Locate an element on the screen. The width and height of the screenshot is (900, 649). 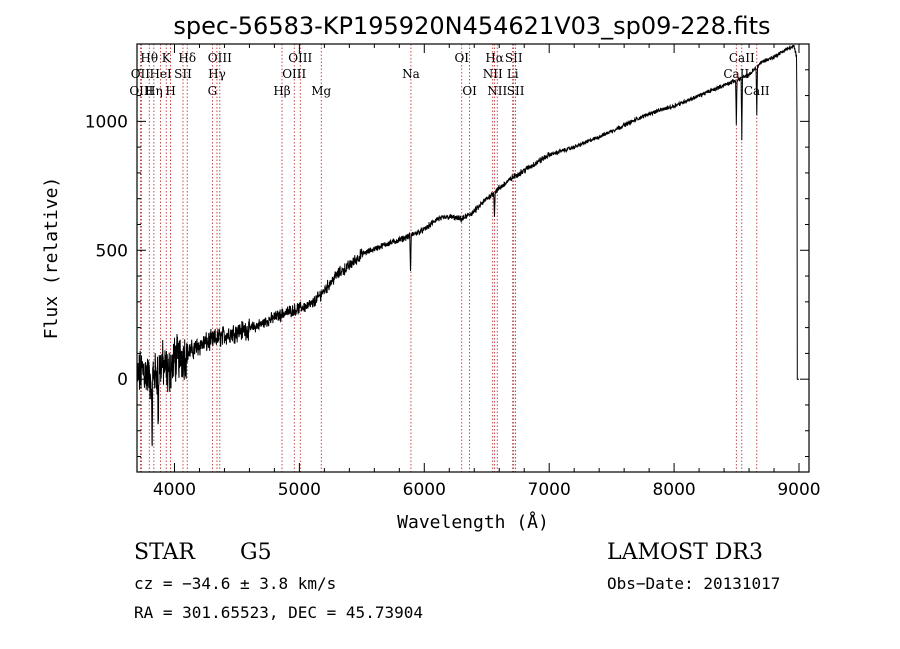
spectral-line-label: OII is located at coordinates (141, 74).